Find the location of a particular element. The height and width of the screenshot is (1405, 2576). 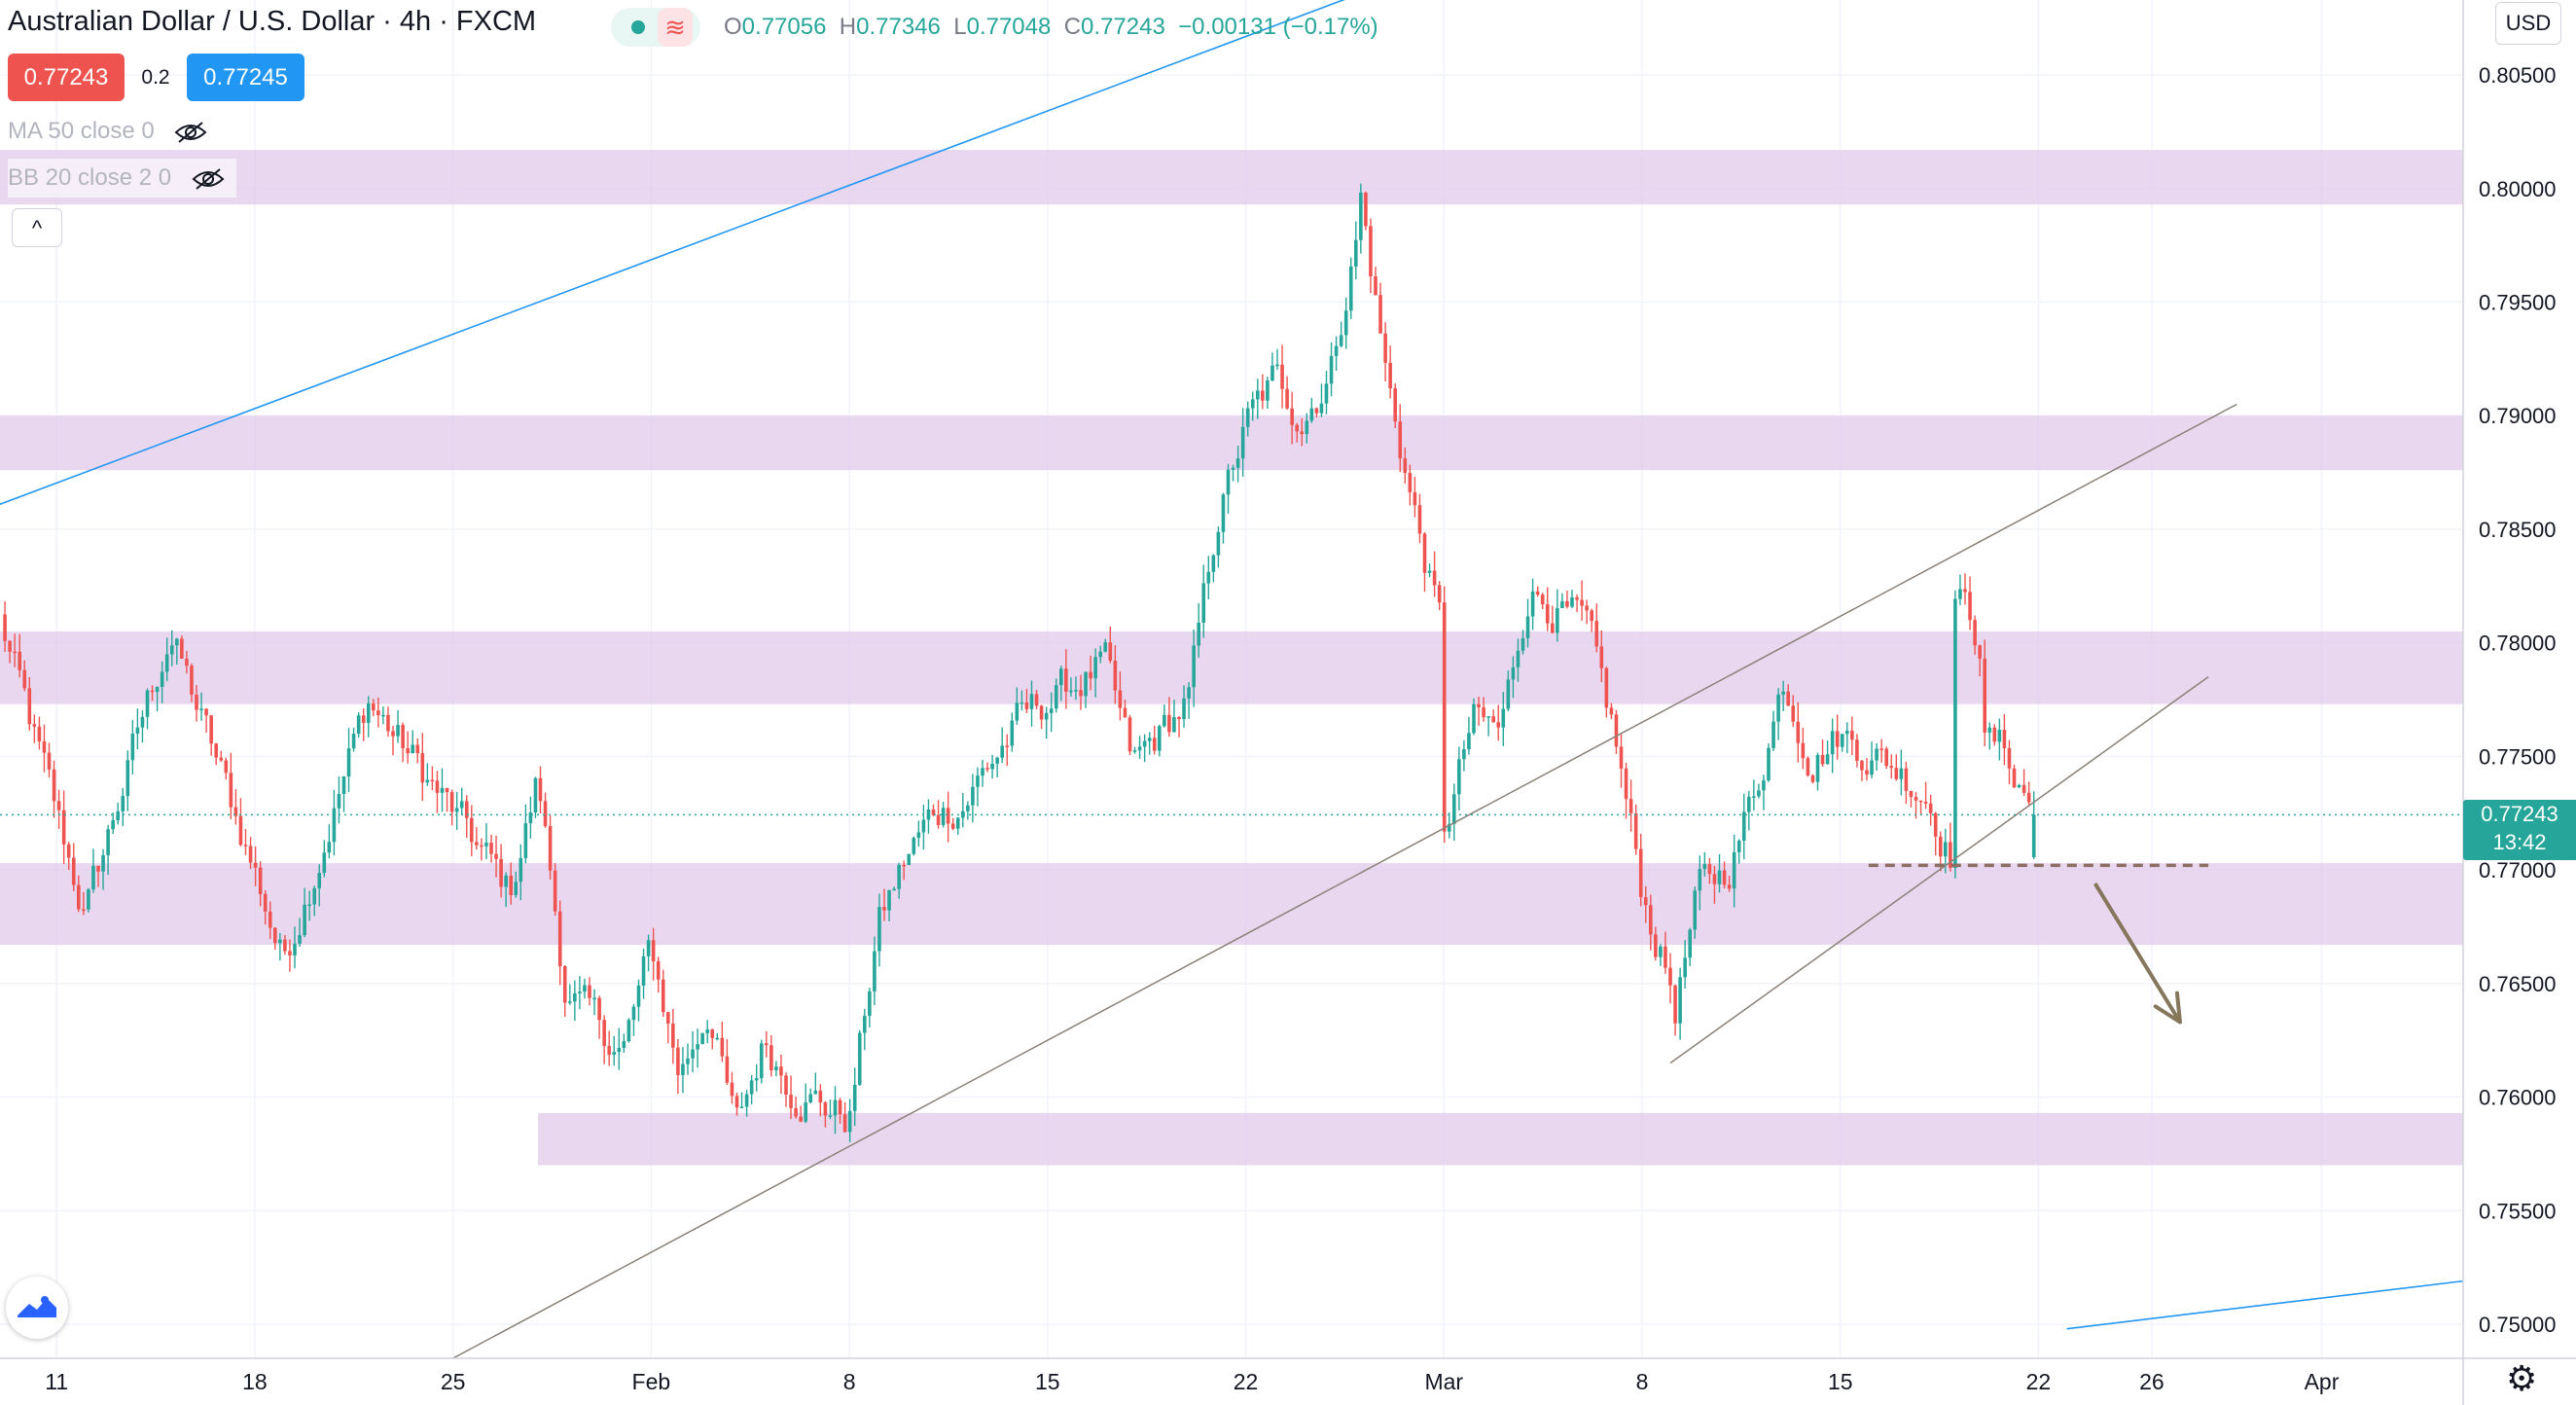

indicator-ma: MA 50 close 0 is located at coordinates (113, 131).